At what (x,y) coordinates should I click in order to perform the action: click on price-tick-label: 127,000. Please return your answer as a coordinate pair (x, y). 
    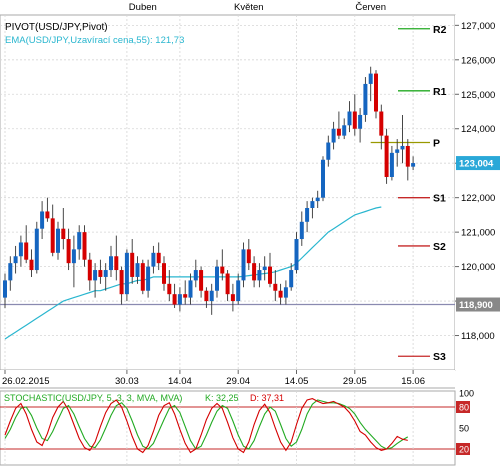
    Looking at the image, I should click on (478, 26).